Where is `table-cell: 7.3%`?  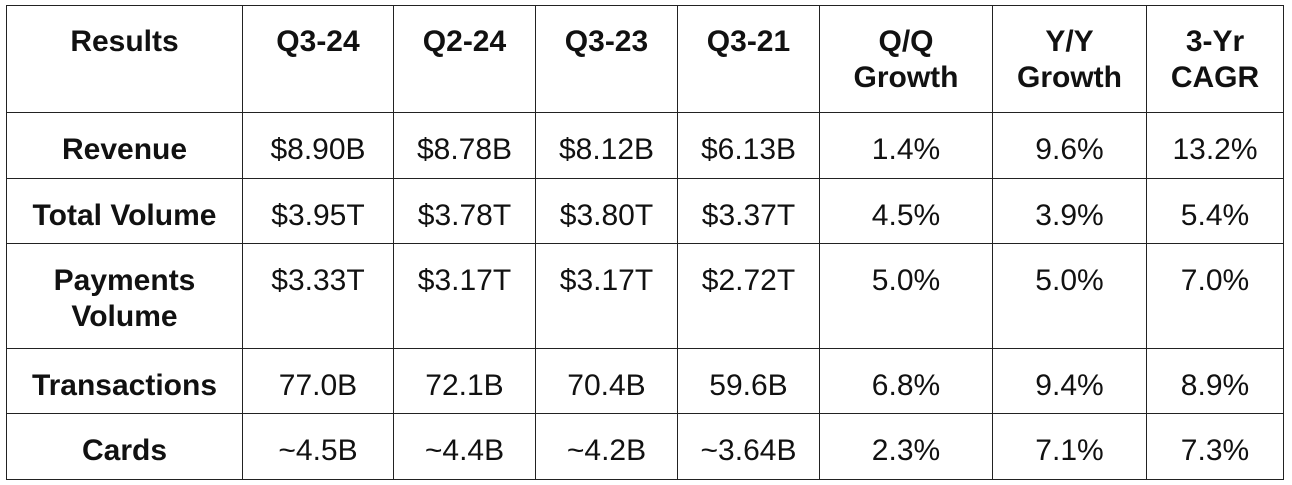
table-cell: 7.3% is located at coordinates (1215, 446).